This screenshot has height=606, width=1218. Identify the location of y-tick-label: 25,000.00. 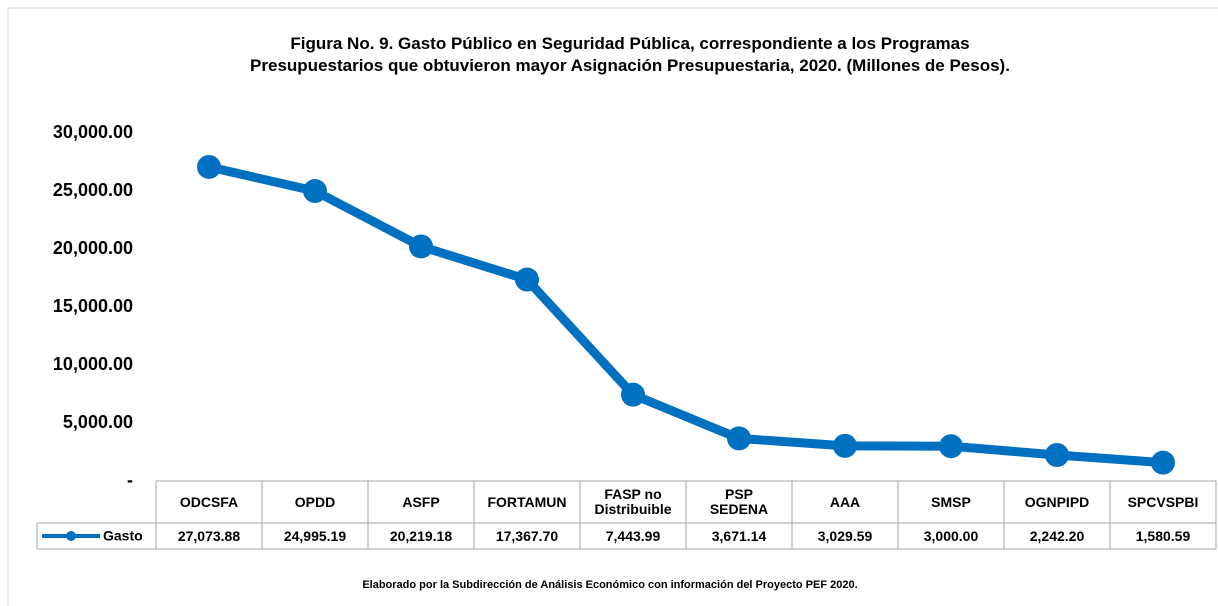
(93, 190).